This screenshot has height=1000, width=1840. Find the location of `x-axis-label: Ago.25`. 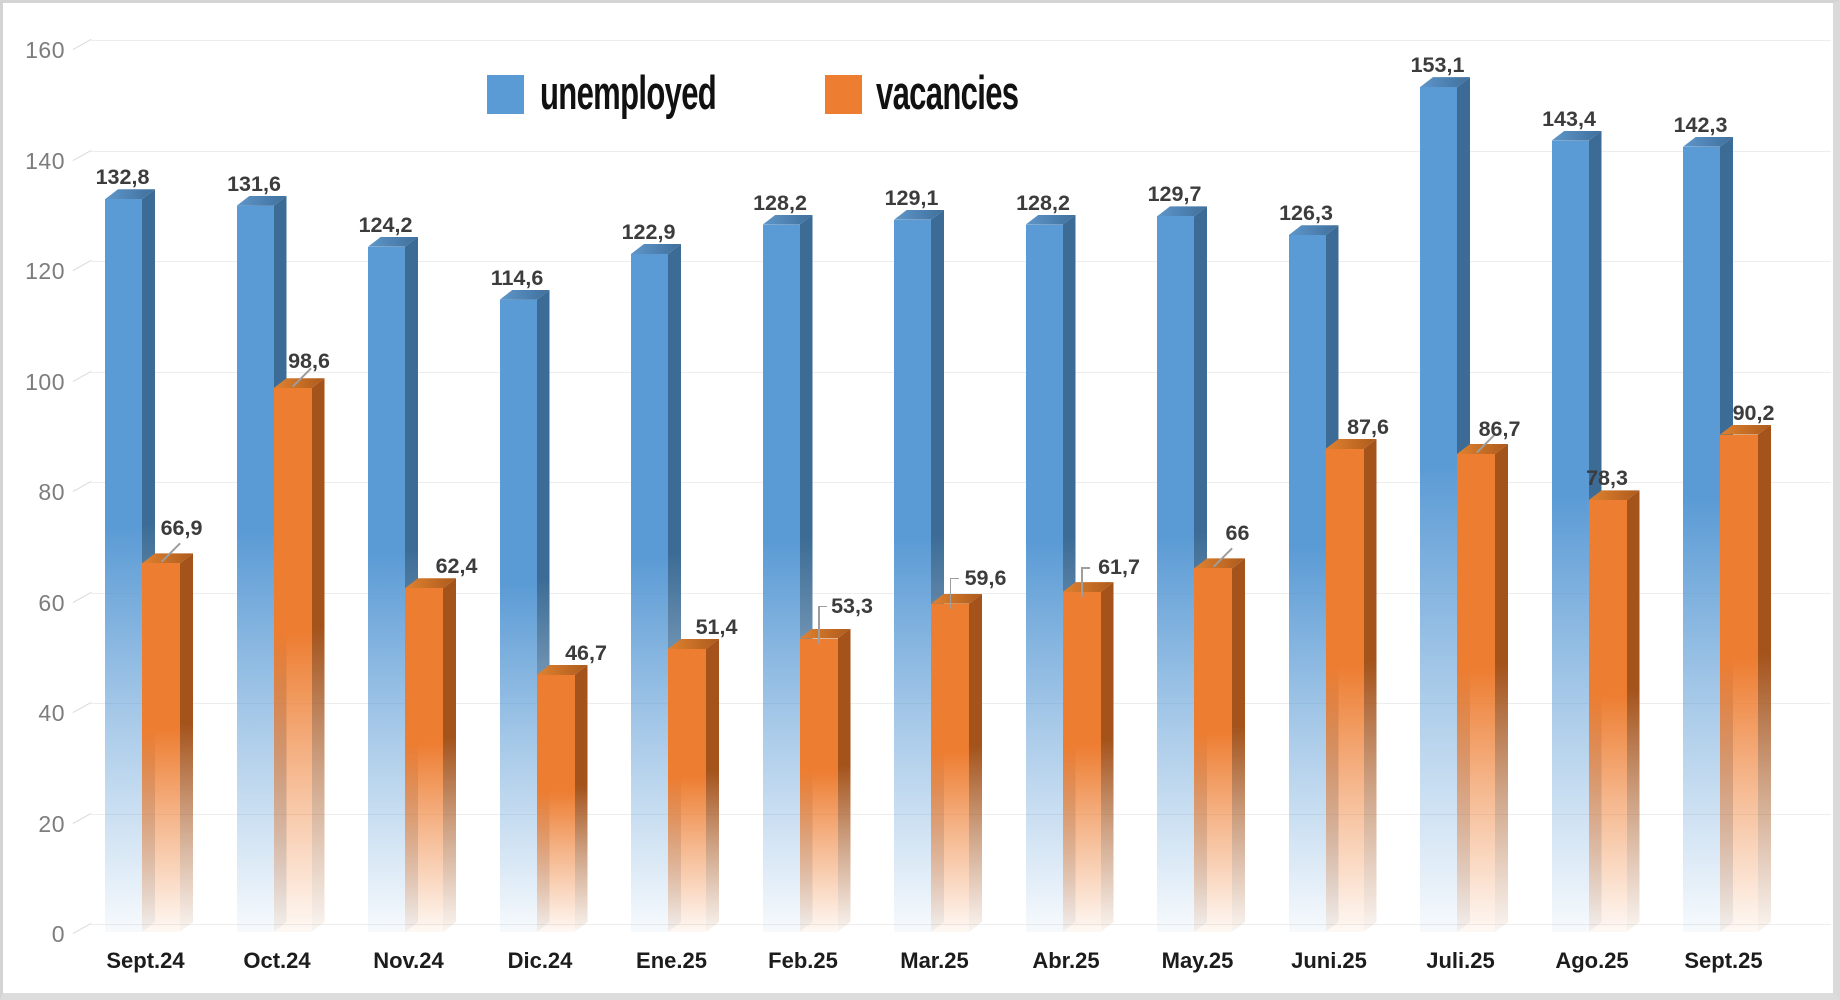

x-axis-label: Ago.25 is located at coordinates (1592, 960).